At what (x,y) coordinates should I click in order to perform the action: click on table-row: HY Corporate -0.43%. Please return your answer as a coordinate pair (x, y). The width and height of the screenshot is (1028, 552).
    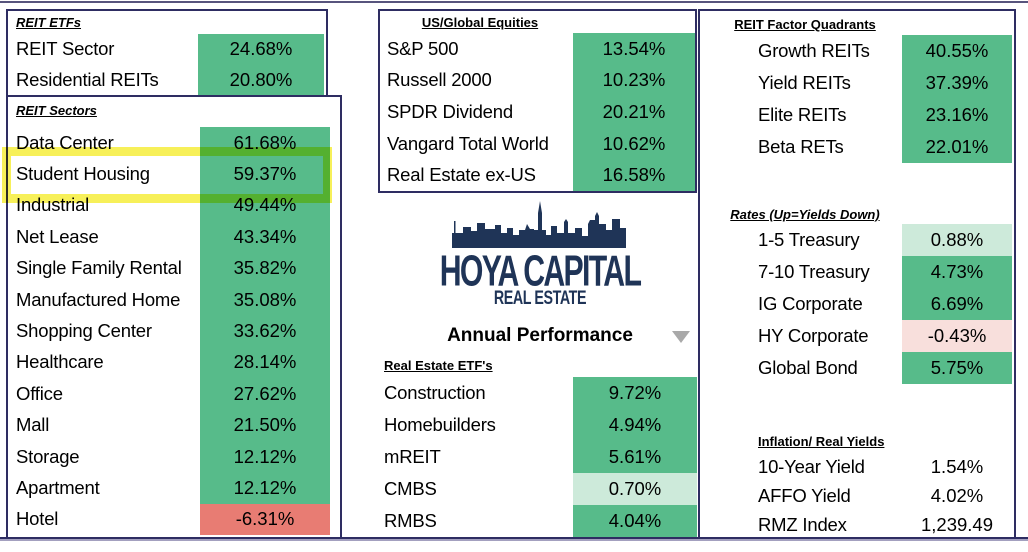
    Looking at the image, I should click on (857, 336).